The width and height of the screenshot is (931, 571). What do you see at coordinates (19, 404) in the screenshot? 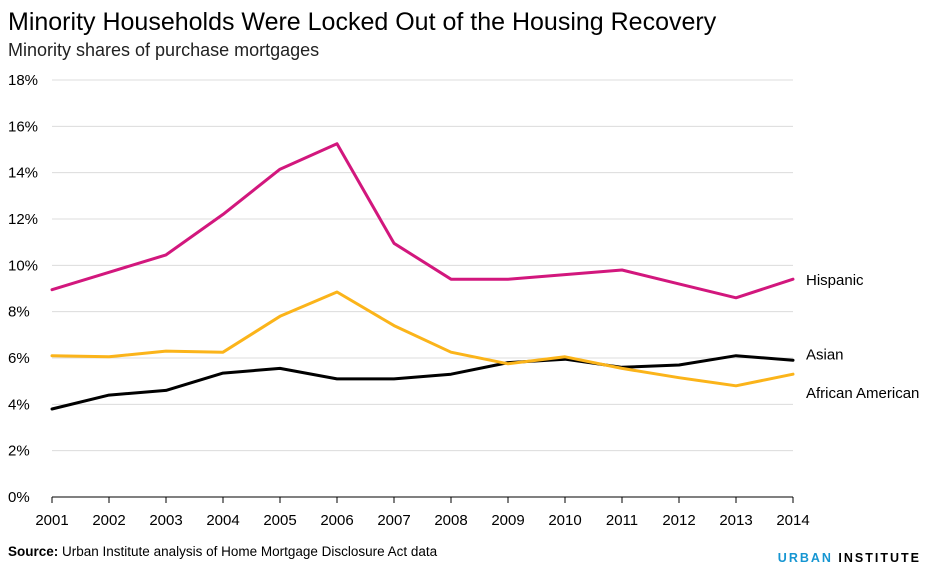
I see `y-tick-label: 4%` at bounding box center [19, 404].